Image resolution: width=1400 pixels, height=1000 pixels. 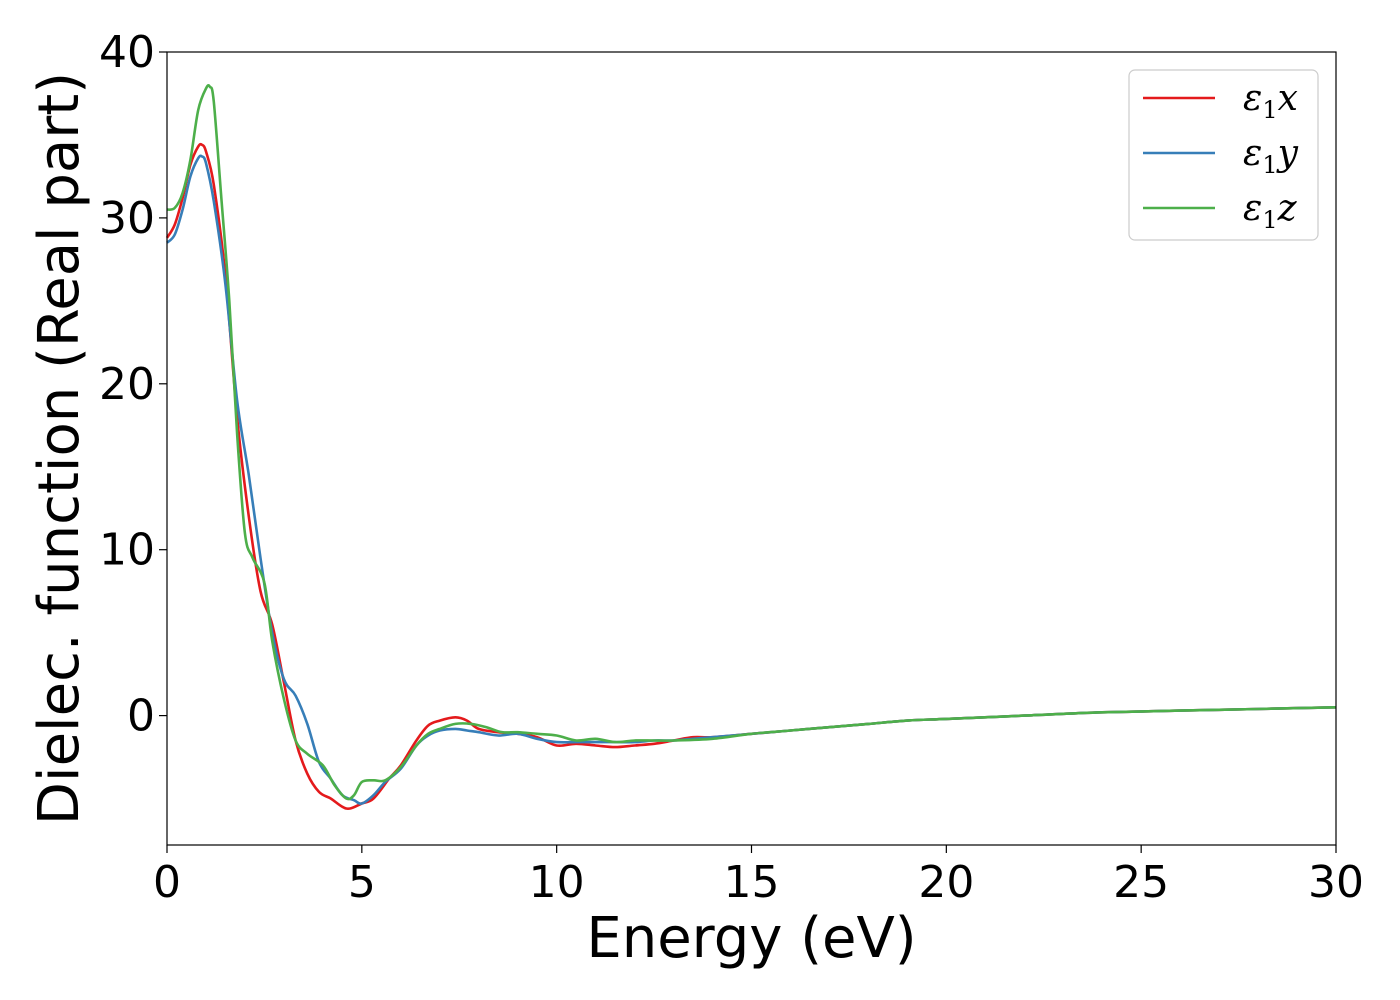 What do you see at coordinates (1141, 882) in the screenshot?
I see `x-tick-label: 25` at bounding box center [1141, 882].